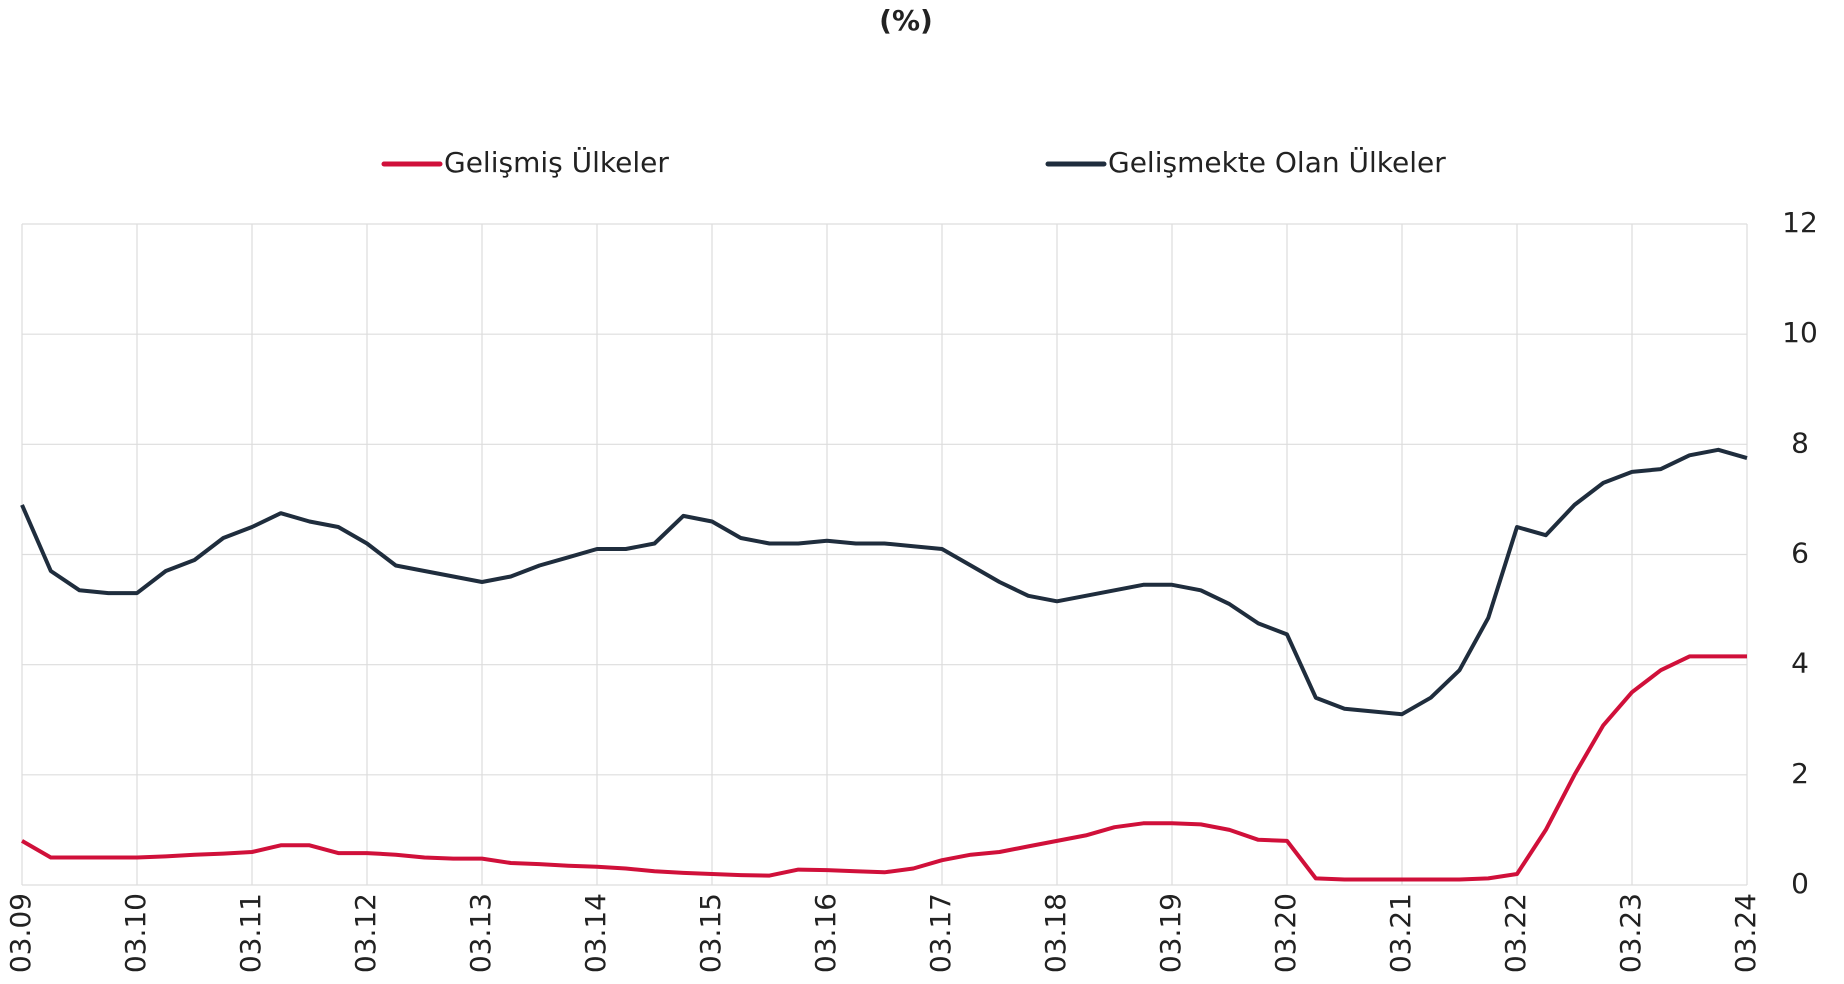  Describe the element at coordinates (1277, 162) in the screenshot. I see `legend-label: Gelişmekte Olan Ülkeler` at that location.